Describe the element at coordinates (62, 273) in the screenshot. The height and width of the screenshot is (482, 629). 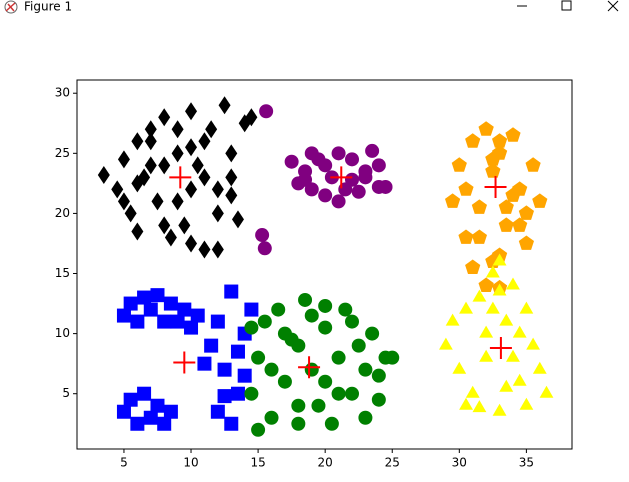
I see `y-tick-label: 15` at that location.